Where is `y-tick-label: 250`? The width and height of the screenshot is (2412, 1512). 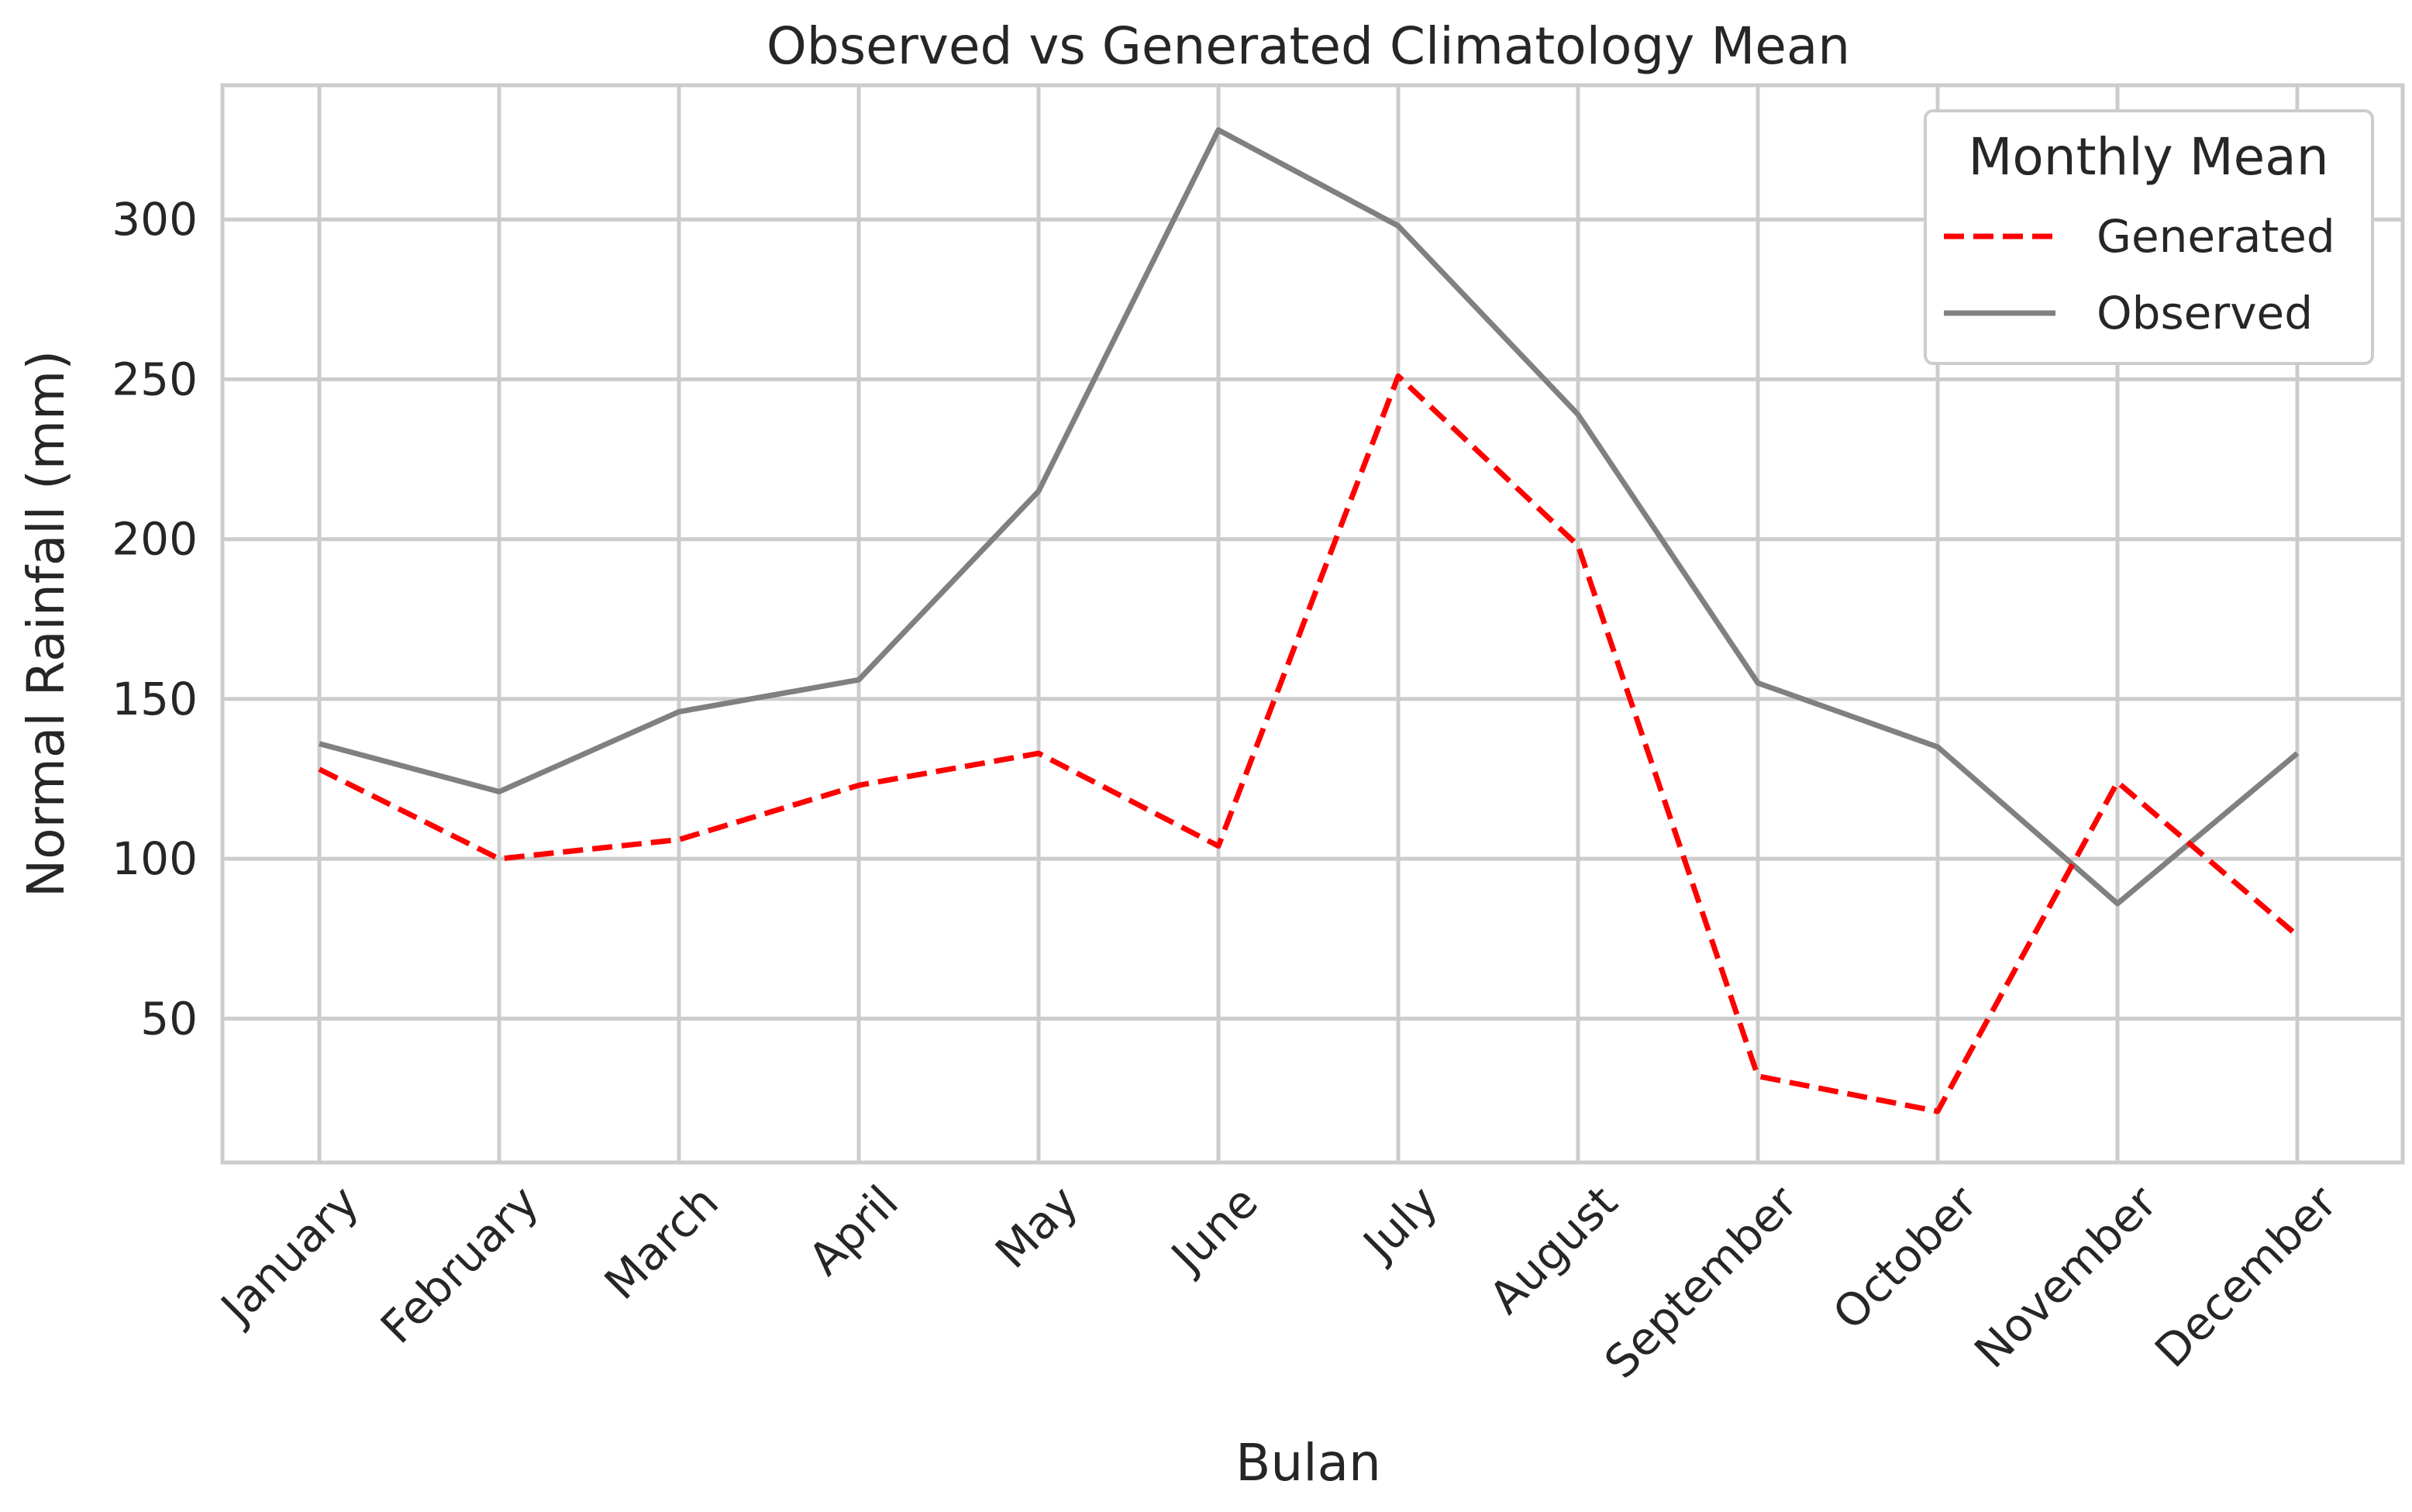
y-tick-label: 250 is located at coordinates (155, 379).